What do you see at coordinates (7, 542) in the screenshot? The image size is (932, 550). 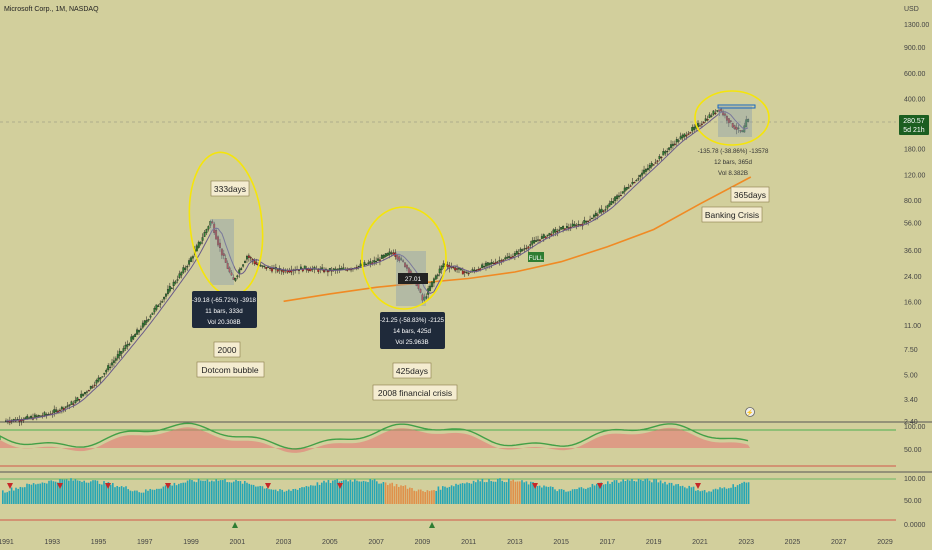 I see `time-tick-label: 1991` at bounding box center [7, 542].